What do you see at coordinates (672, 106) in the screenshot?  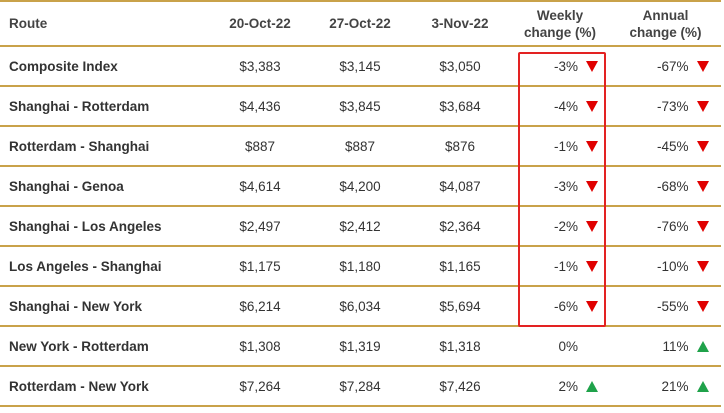 I see `annual-change-value: -73%` at bounding box center [672, 106].